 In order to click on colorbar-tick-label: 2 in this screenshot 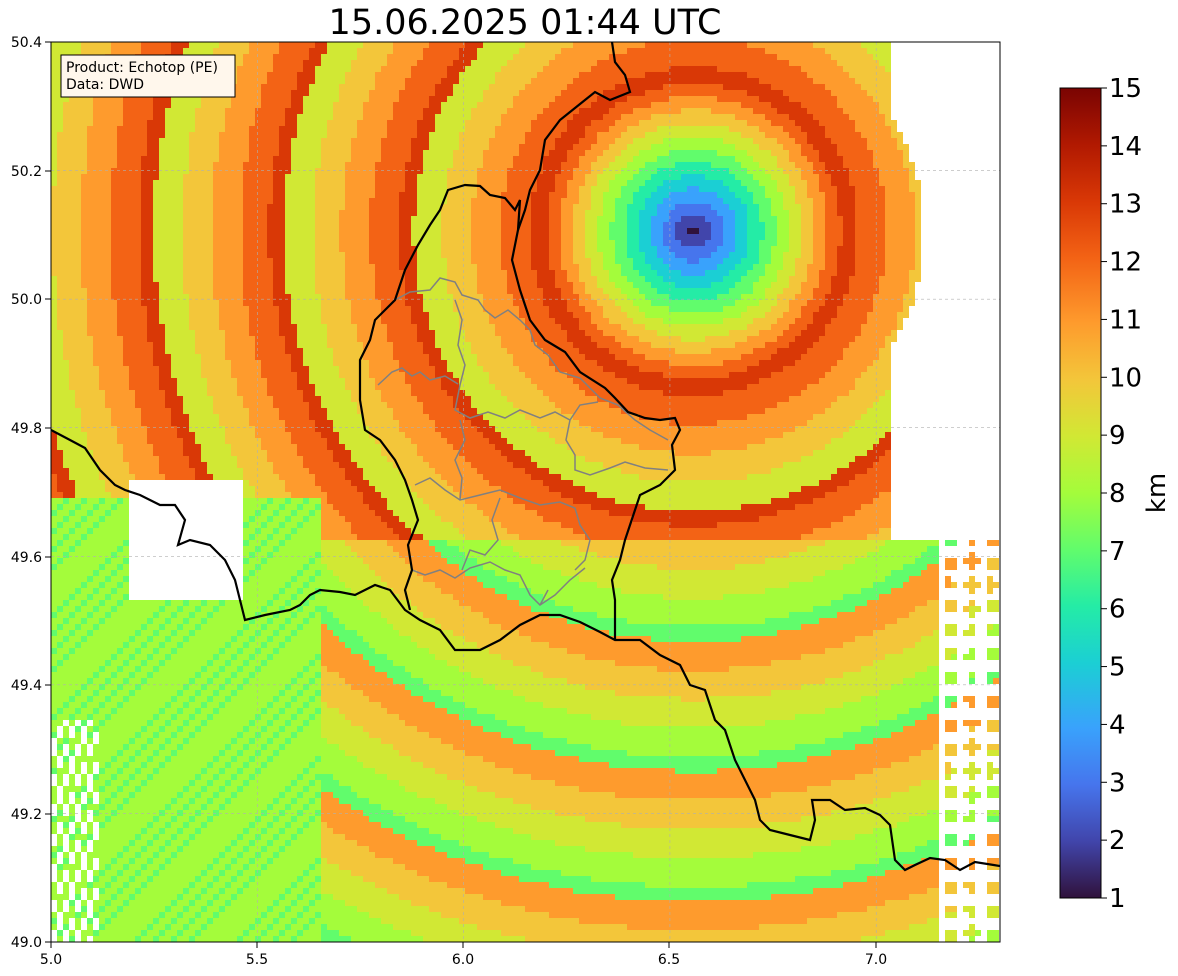, I will do `click(1117, 841)`.